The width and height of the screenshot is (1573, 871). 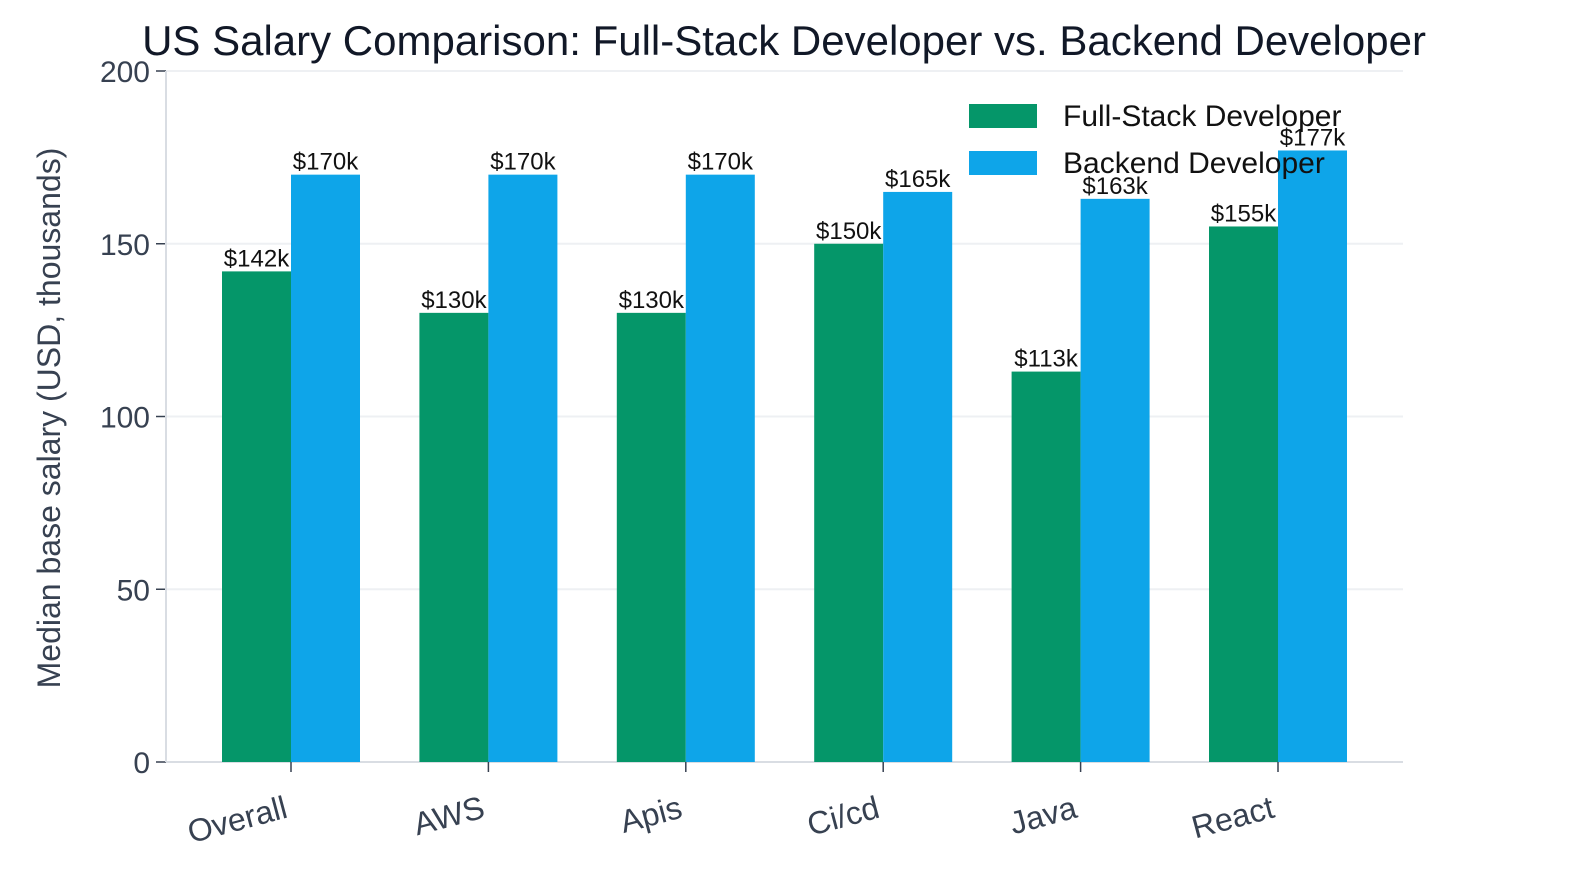 I want to click on bar-full-stack-apis, so click(x=651, y=537).